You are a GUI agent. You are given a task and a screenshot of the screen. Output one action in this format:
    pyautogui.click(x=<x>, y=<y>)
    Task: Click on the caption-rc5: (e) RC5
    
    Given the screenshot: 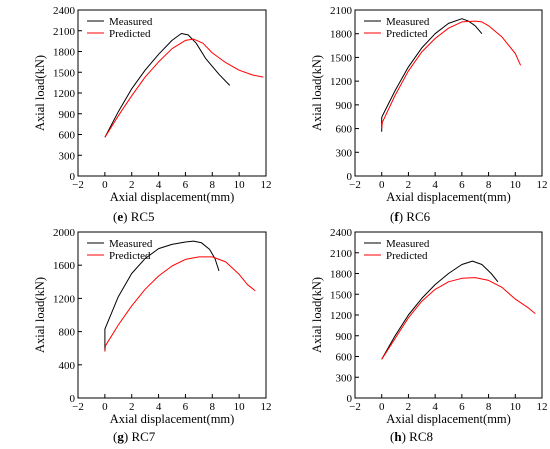 What is the action you would take?
    pyautogui.click(x=134, y=216)
    